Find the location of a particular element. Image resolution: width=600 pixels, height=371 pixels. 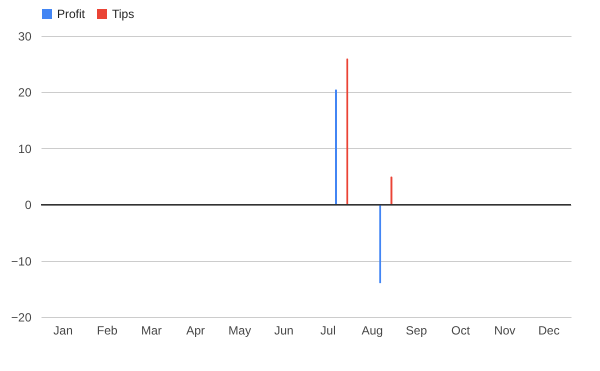

x-tick-label: Dec is located at coordinates (549, 331).